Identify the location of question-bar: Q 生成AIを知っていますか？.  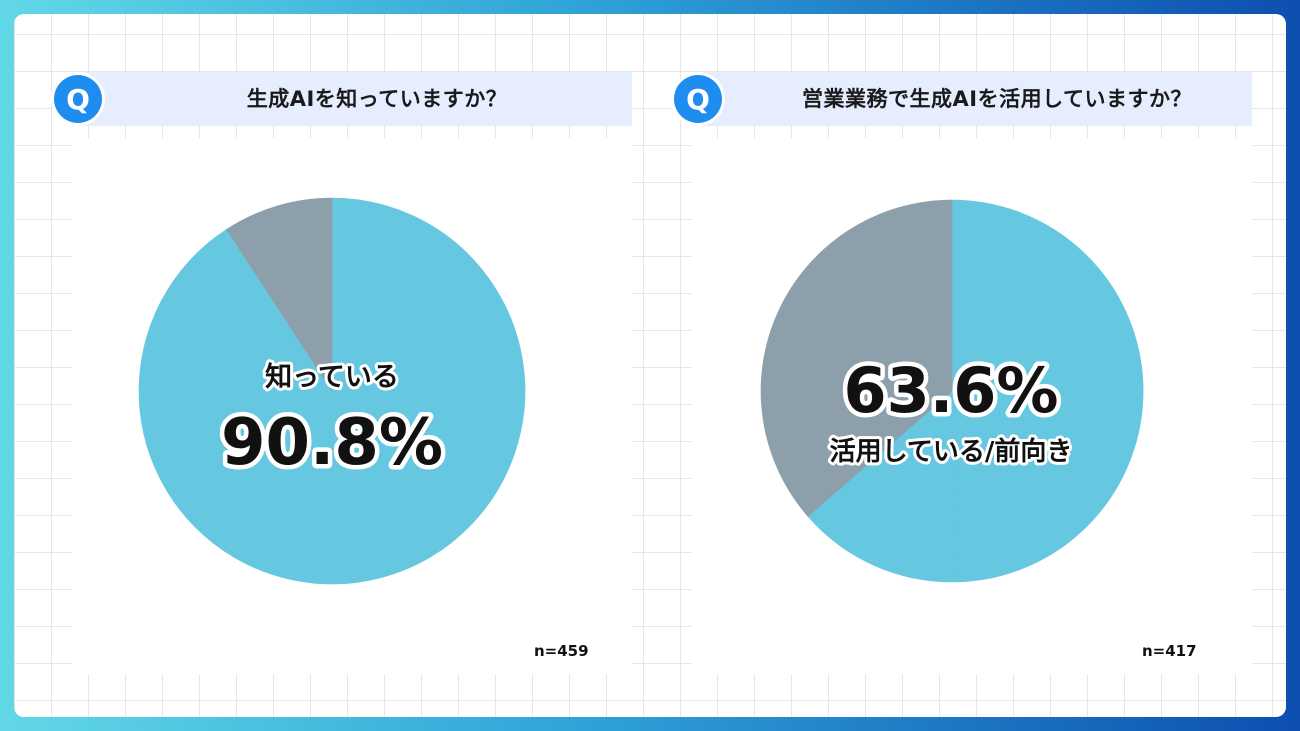
(341, 99).